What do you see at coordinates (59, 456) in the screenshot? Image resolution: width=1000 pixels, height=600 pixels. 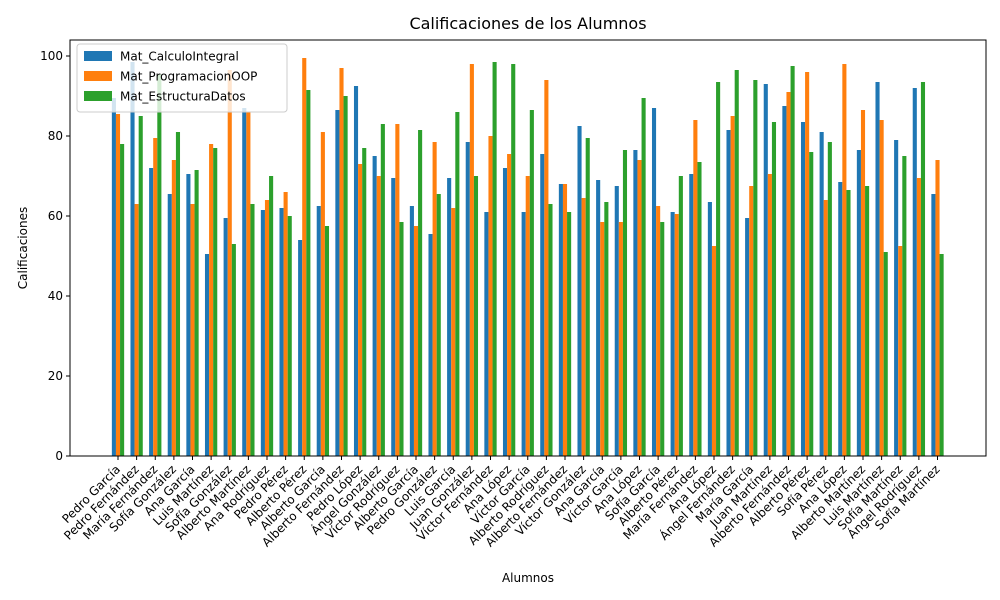 I see `y-tick-label: 0` at bounding box center [59, 456].